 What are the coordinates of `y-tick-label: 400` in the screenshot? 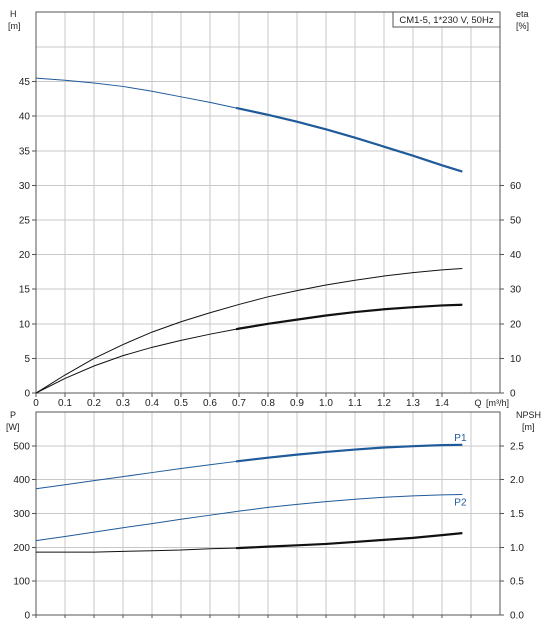 It's located at (21, 480).